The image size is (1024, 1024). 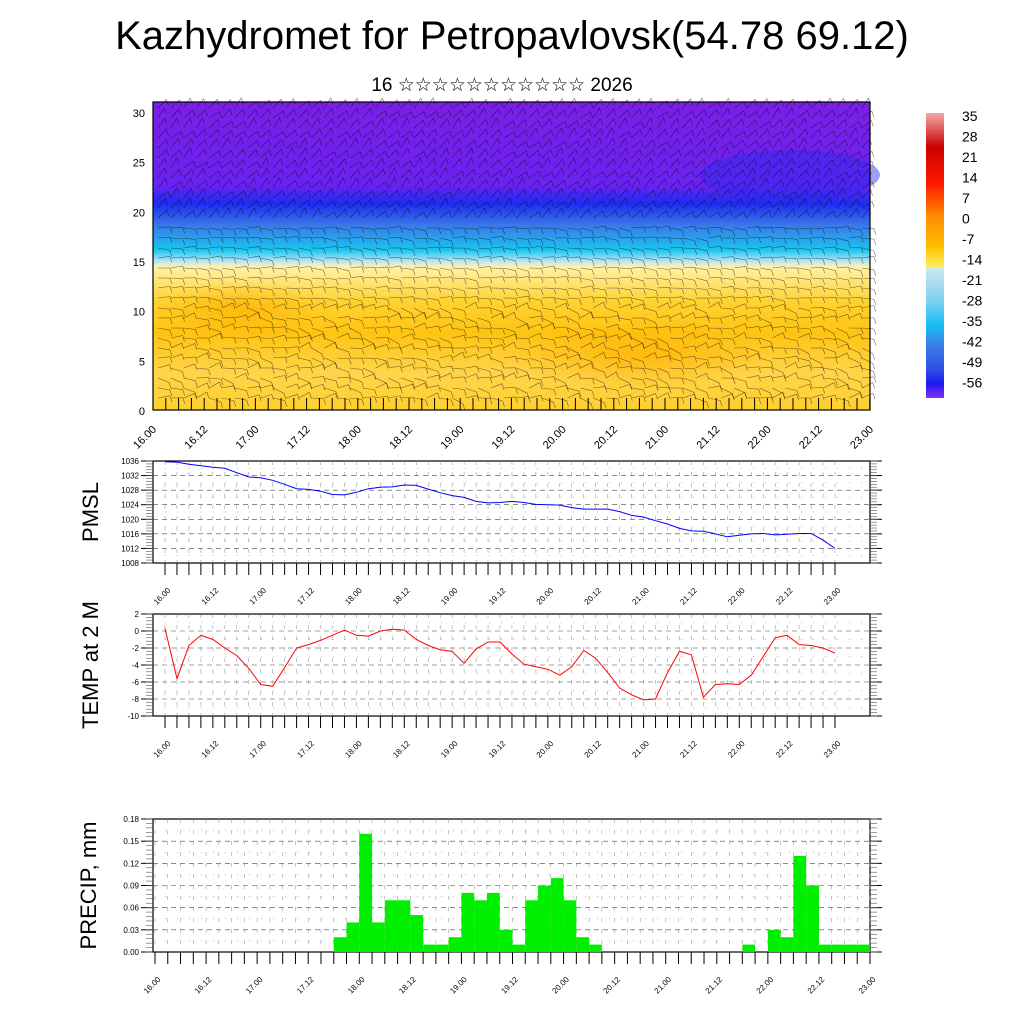 What do you see at coordinates (142, 362) in the screenshot?
I see `y-tick-label: 5` at bounding box center [142, 362].